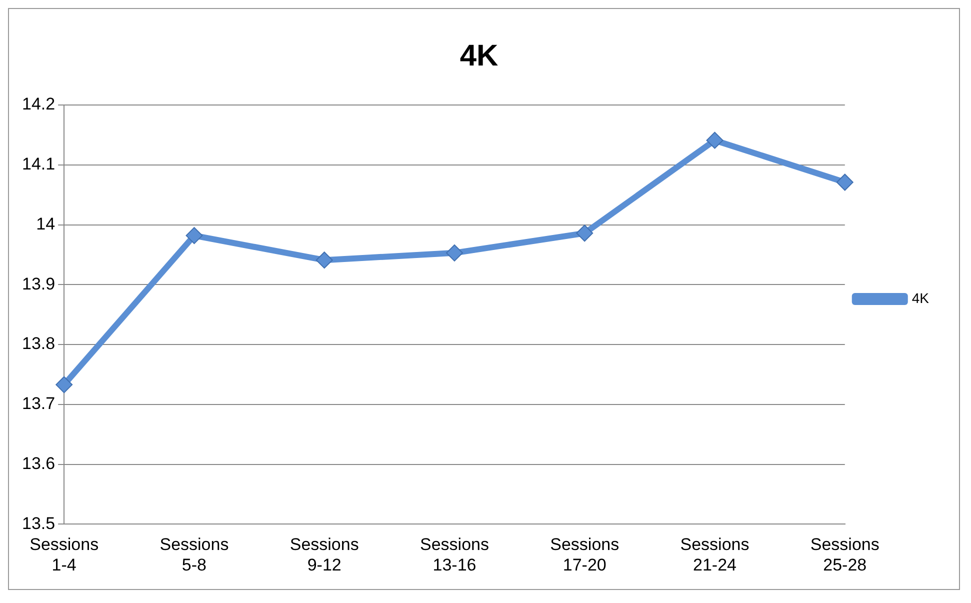  I want to click on y-tick-label: 14.1, so click(39, 164).